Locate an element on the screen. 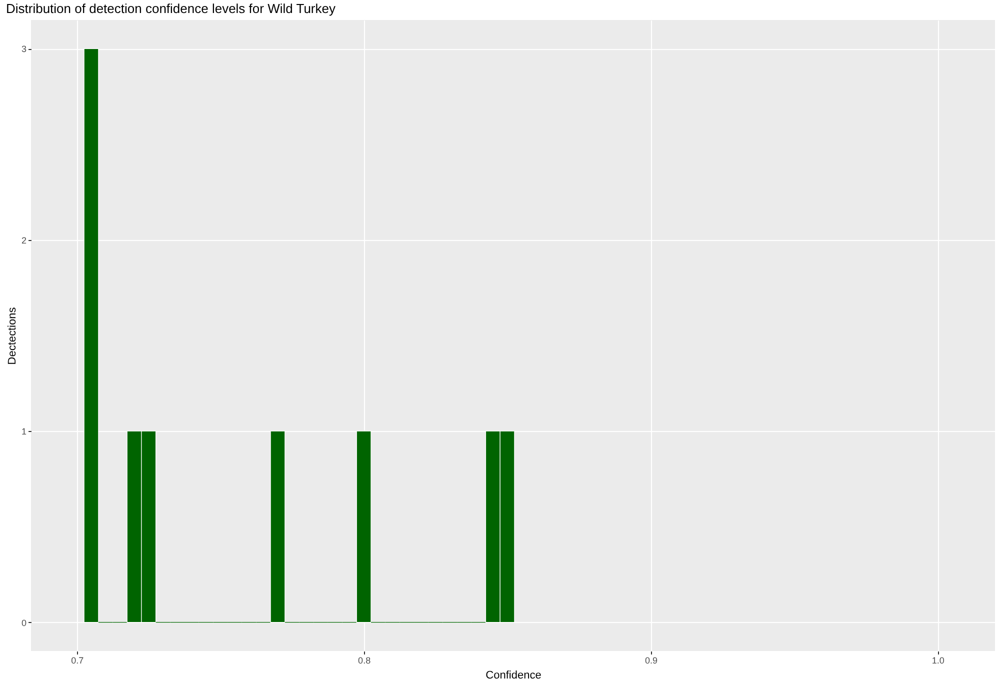 Image resolution: width=1000 pixels, height=685 pixels. x-tick-label: 0.7 is located at coordinates (77, 661).